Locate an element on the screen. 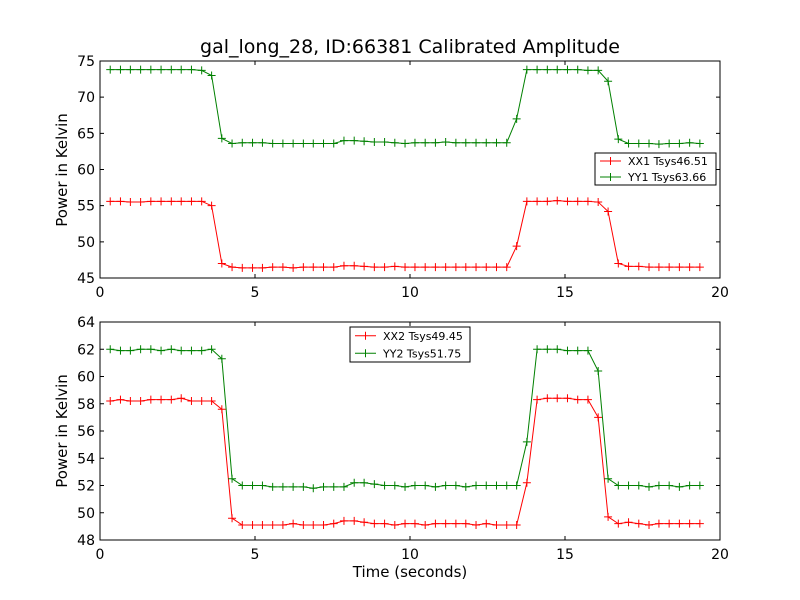  bottom-xtick-label: 15 is located at coordinates (565, 555).